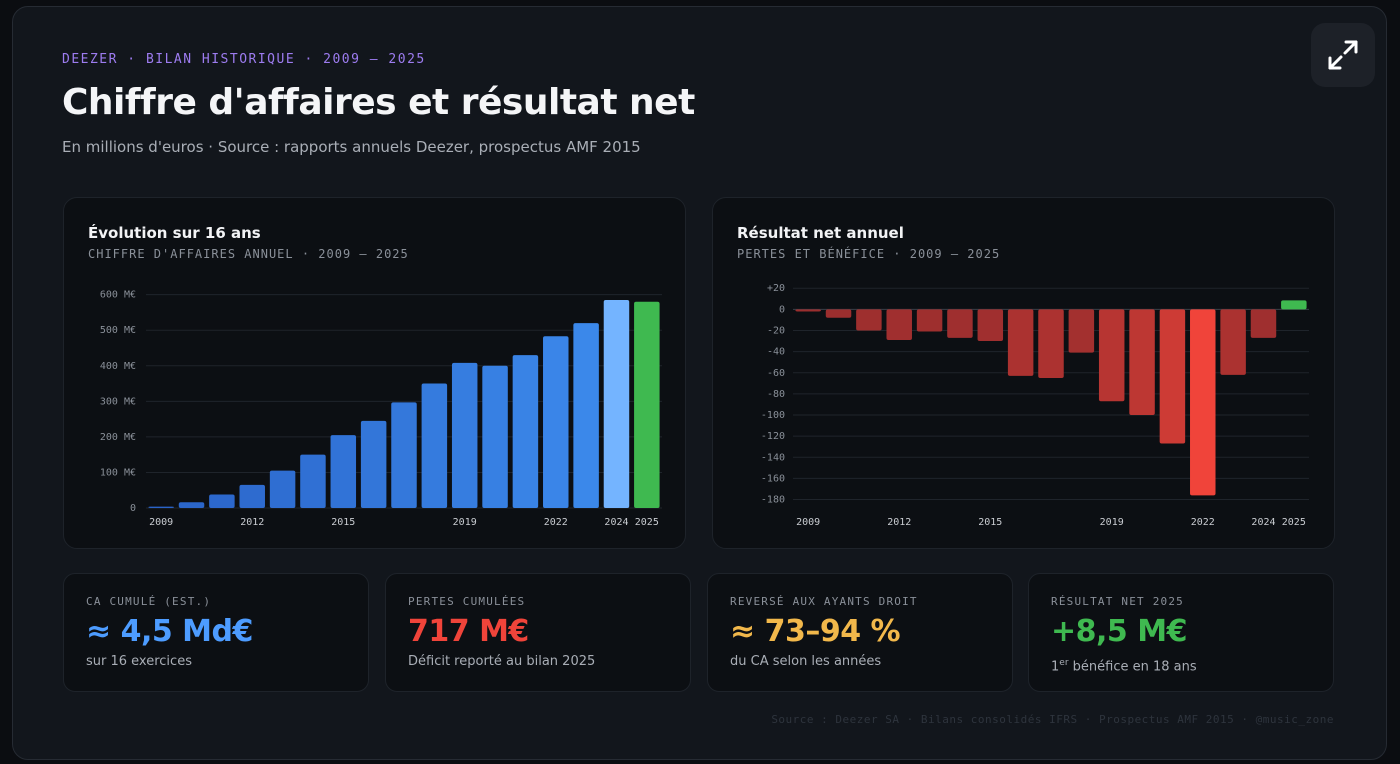 This screenshot has height=764, width=1400. What do you see at coordinates (1117, 601) in the screenshot?
I see `kpi-label: RÉSULTAT NET 2025` at bounding box center [1117, 601].